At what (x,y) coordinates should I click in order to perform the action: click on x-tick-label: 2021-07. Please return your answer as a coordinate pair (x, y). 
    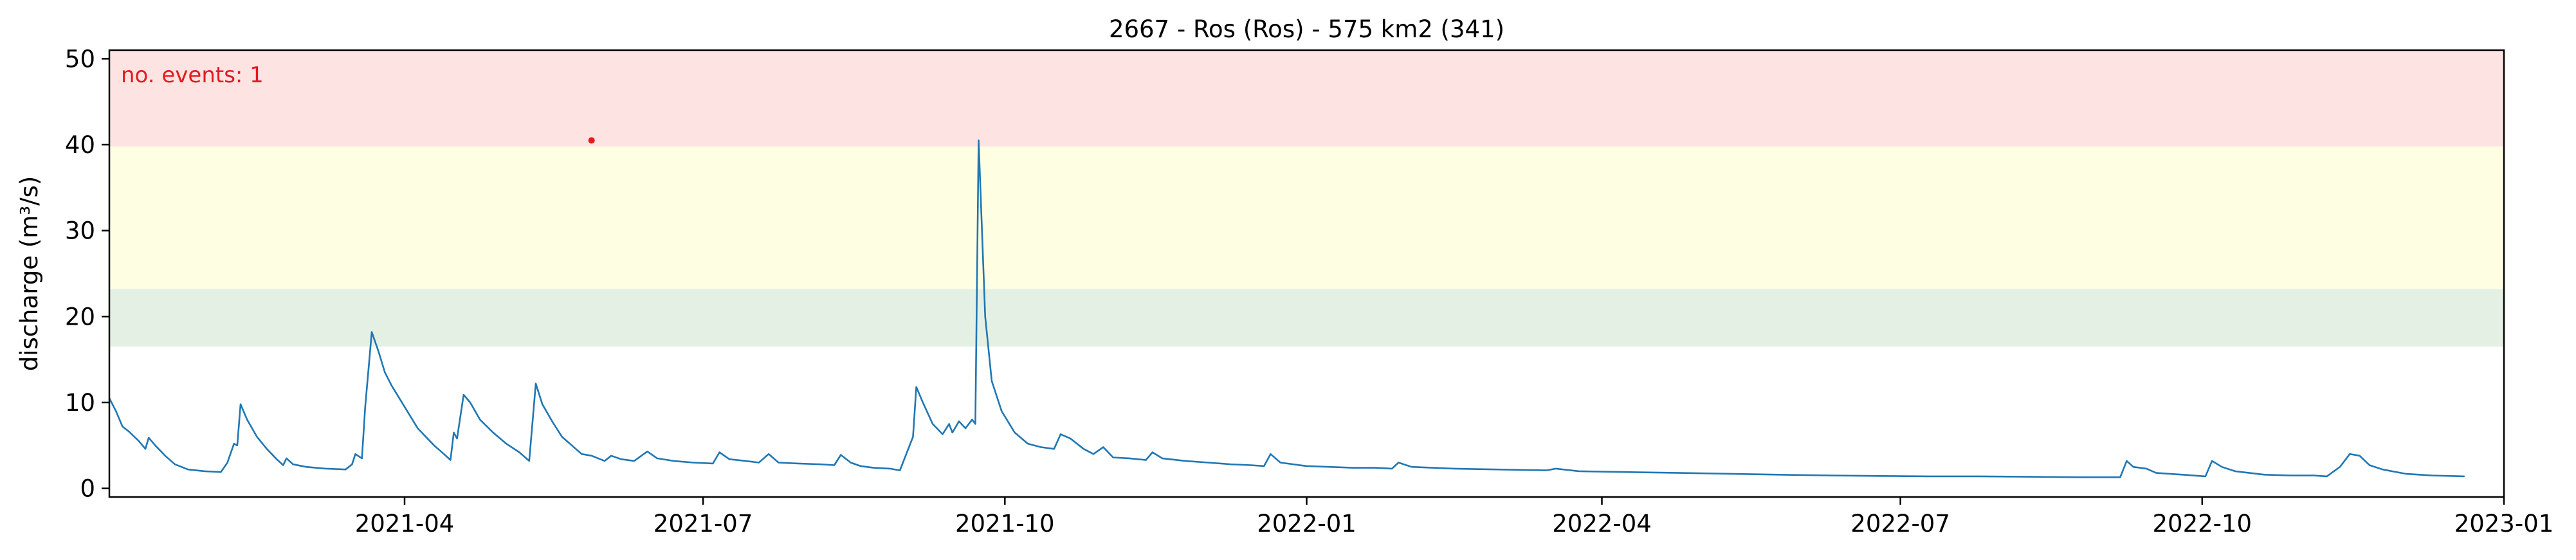
    Looking at the image, I should click on (703, 523).